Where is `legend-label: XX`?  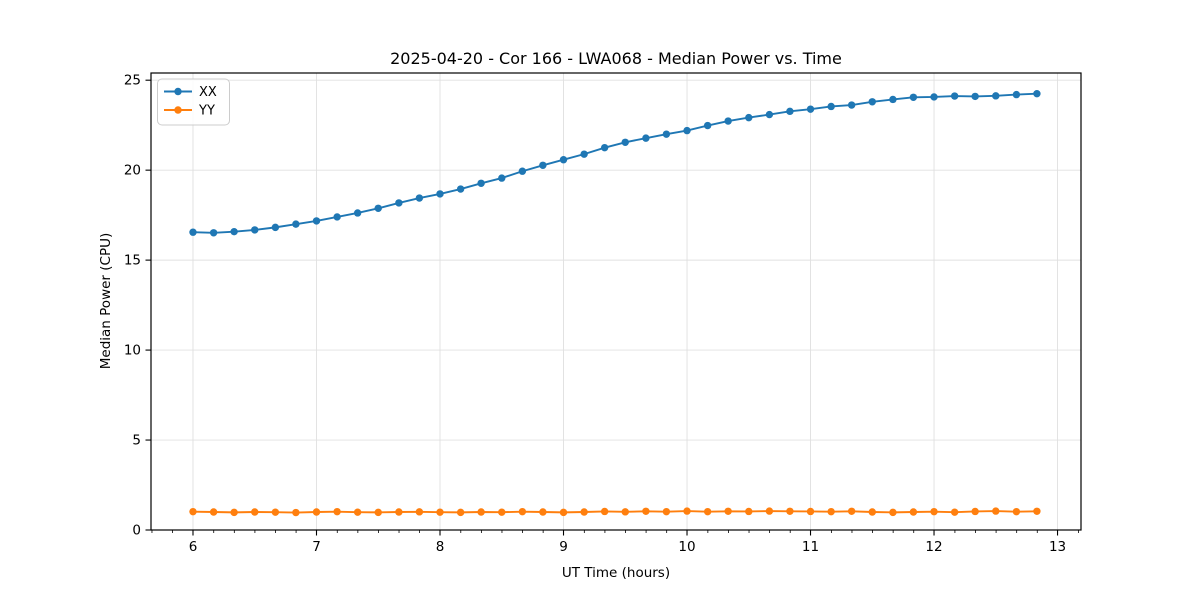
legend-label: XX is located at coordinates (208, 92).